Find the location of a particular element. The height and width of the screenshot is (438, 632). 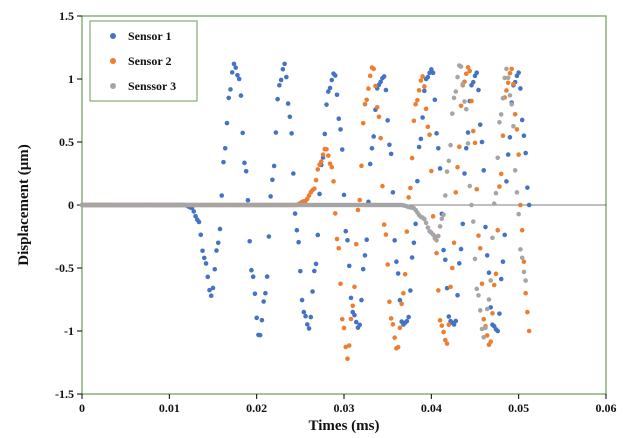

legend: Sensor 1 Sensor 2 Senssor 3 is located at coordinates (143, 61).